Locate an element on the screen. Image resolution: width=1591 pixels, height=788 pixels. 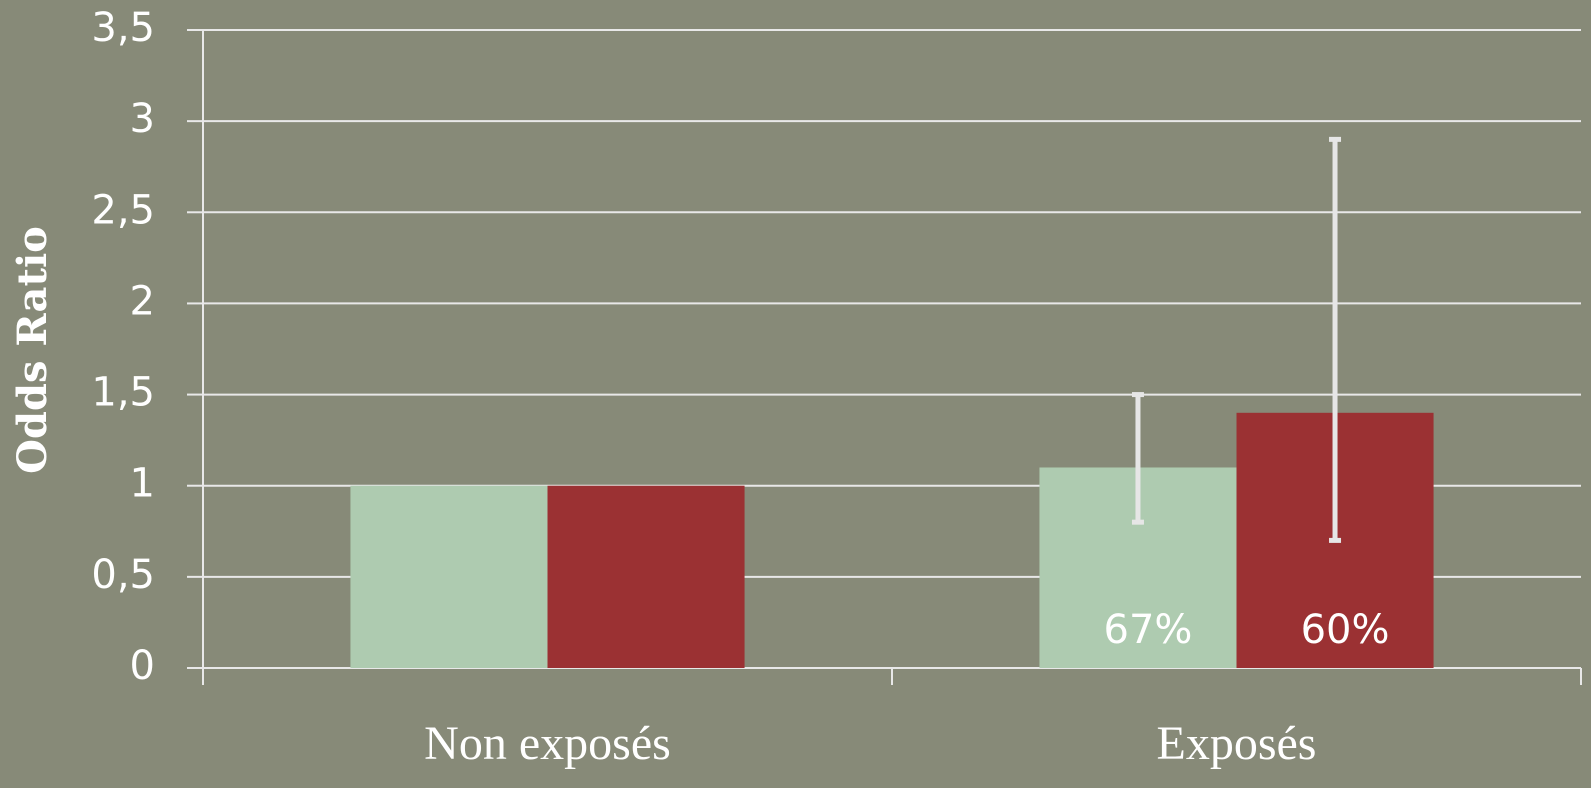
y-tick-label: 0,5 is located at coordinates (123, 575).